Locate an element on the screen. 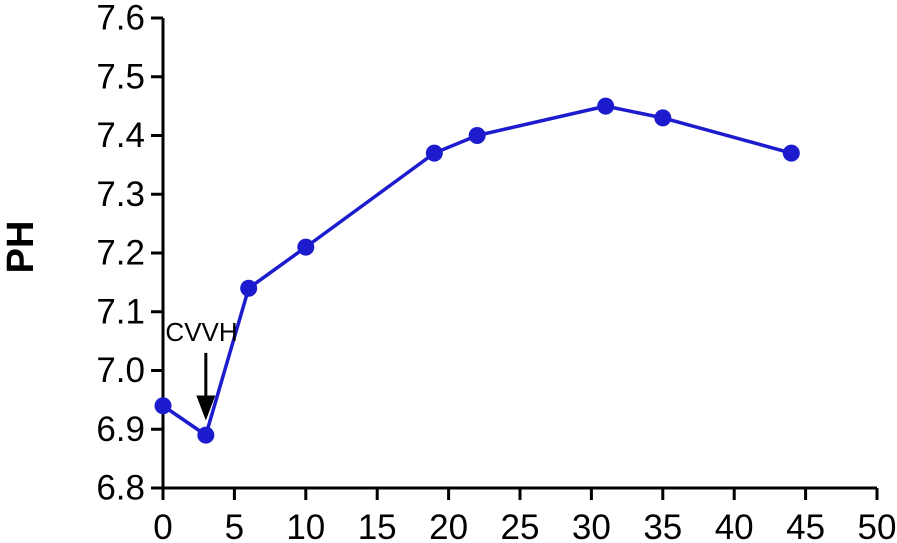  x-tick-label: 10 is located at coordinates (305, 525).